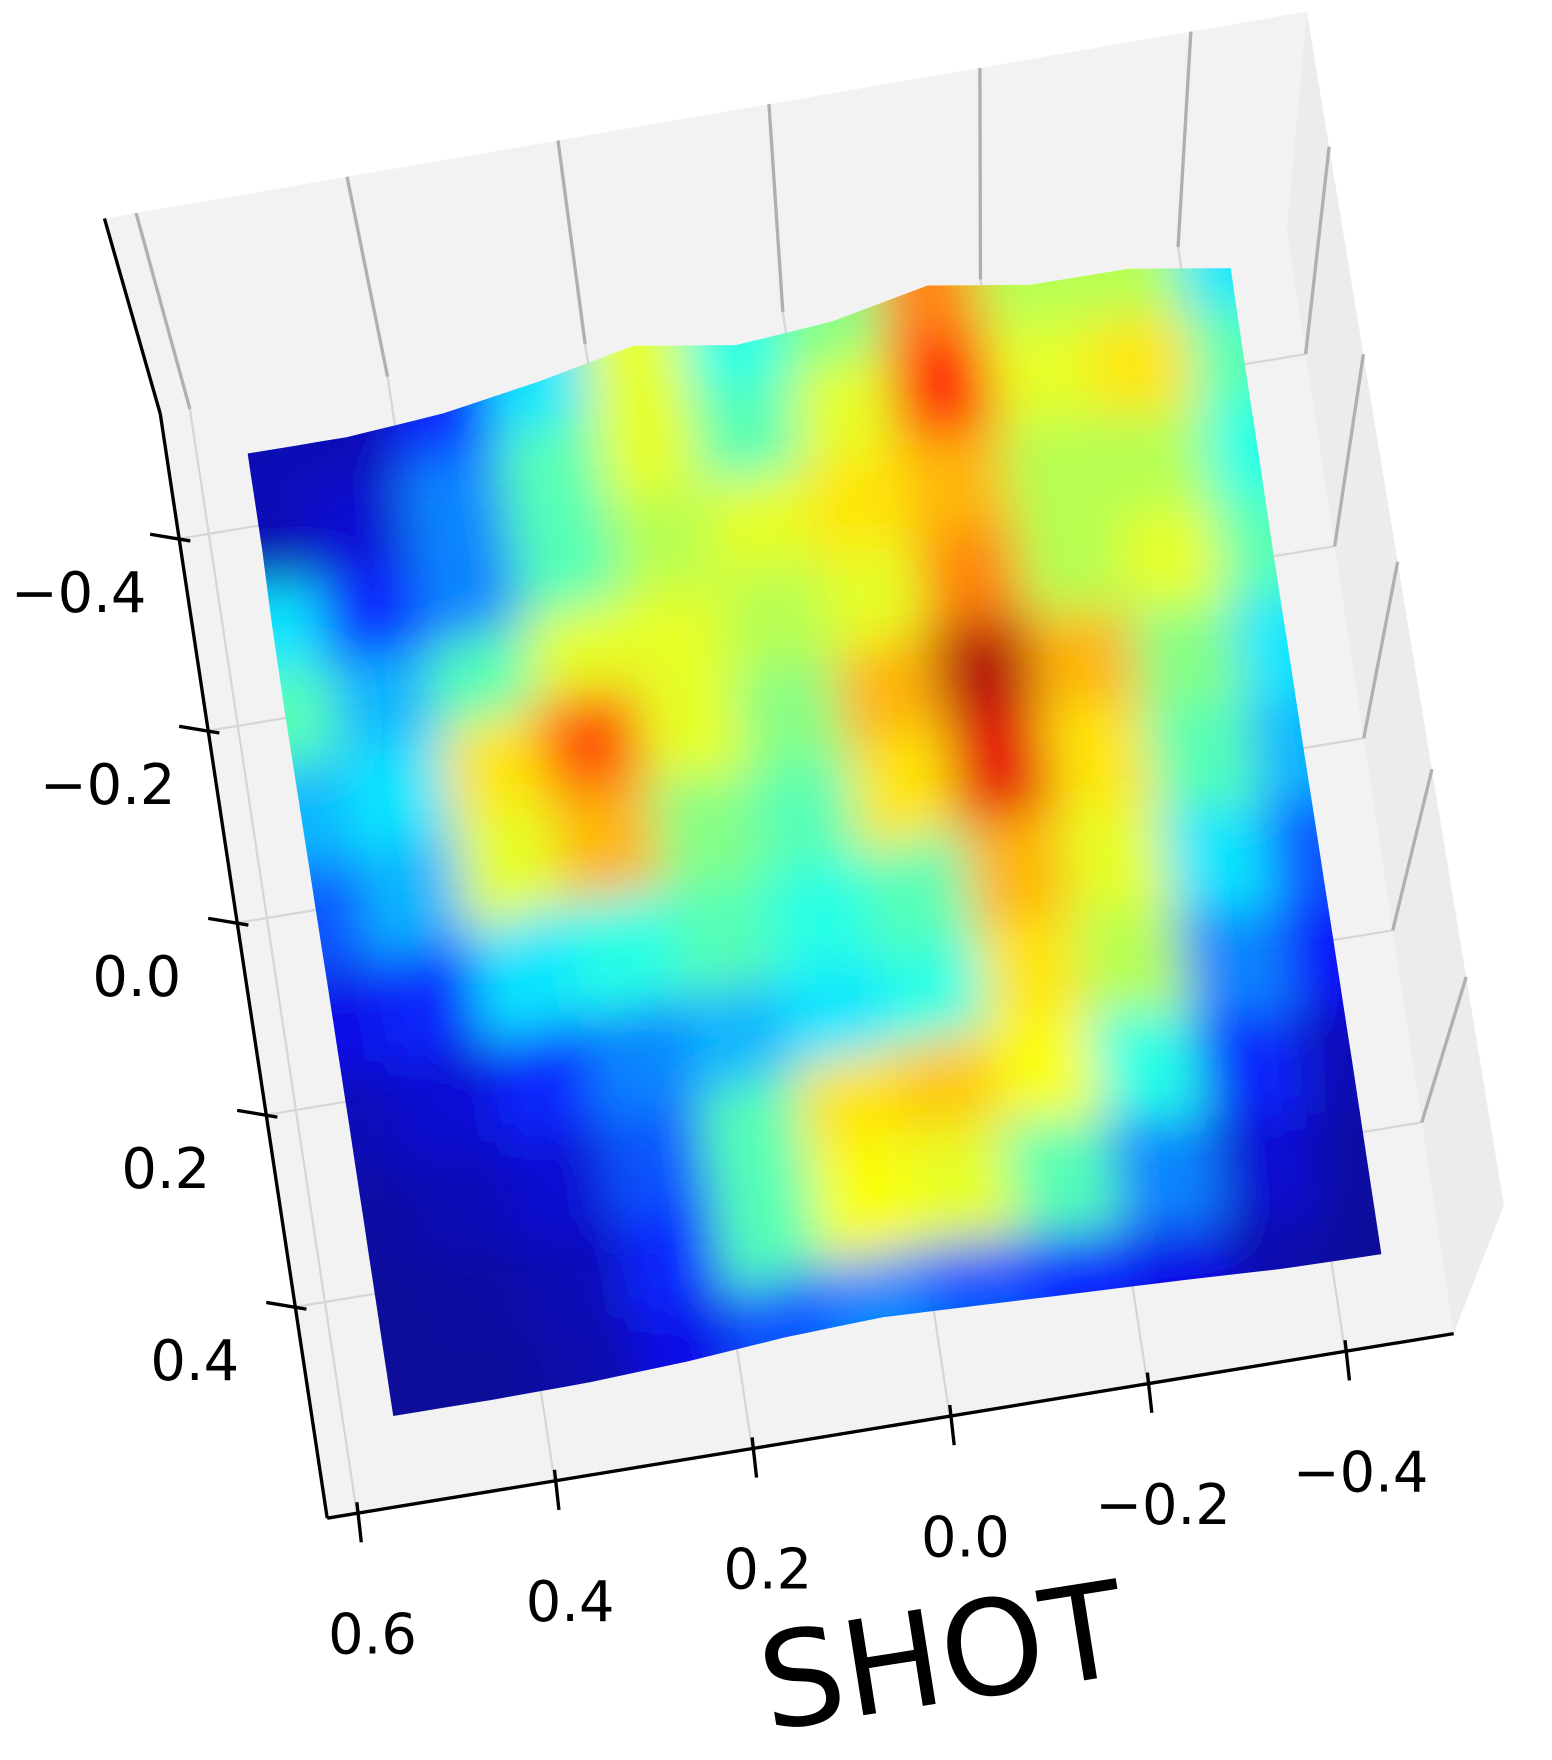  I want to click on x-tick-label: −0.2, so click(1163, 1505).